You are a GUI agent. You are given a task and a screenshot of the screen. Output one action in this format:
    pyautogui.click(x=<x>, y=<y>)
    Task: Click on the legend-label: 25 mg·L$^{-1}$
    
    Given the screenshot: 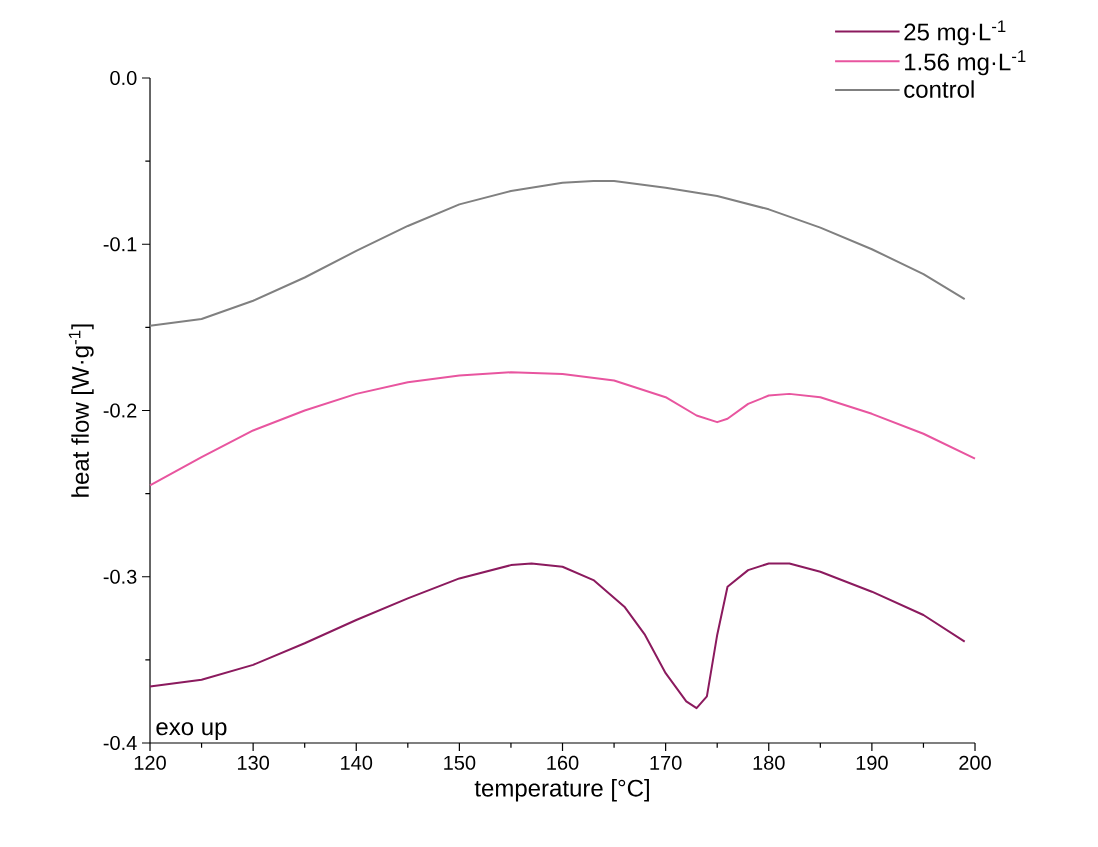 What is the action you would take?
    pyautogui.click(x=955, y=33)
    